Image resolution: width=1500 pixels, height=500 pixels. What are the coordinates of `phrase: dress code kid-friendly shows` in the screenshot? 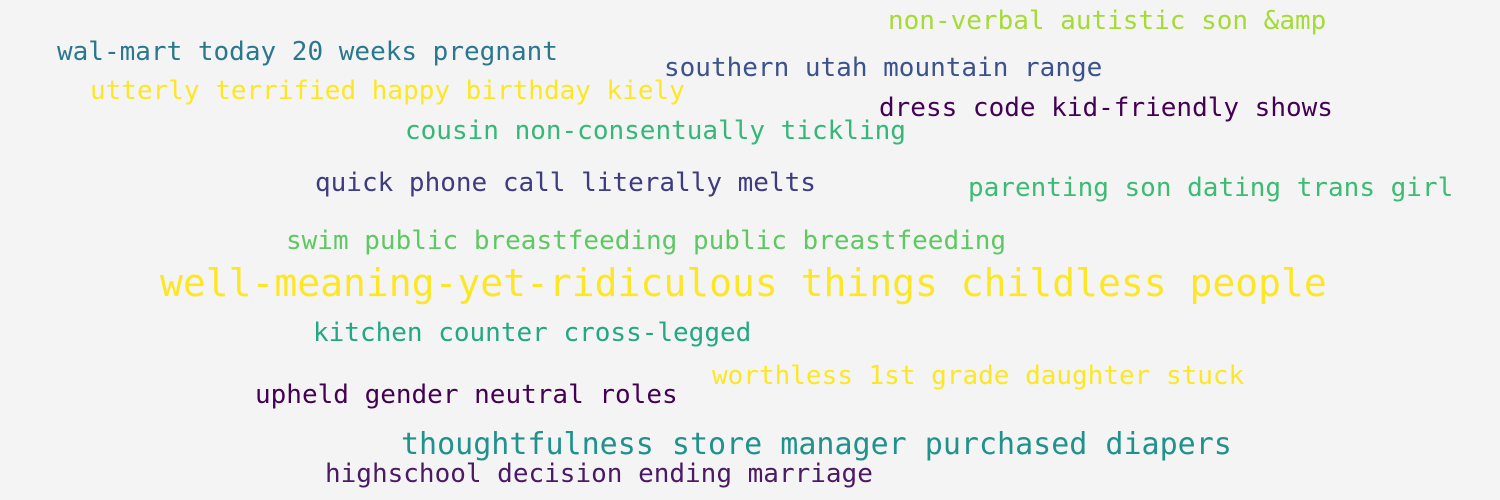 It's located at (1106, 108).